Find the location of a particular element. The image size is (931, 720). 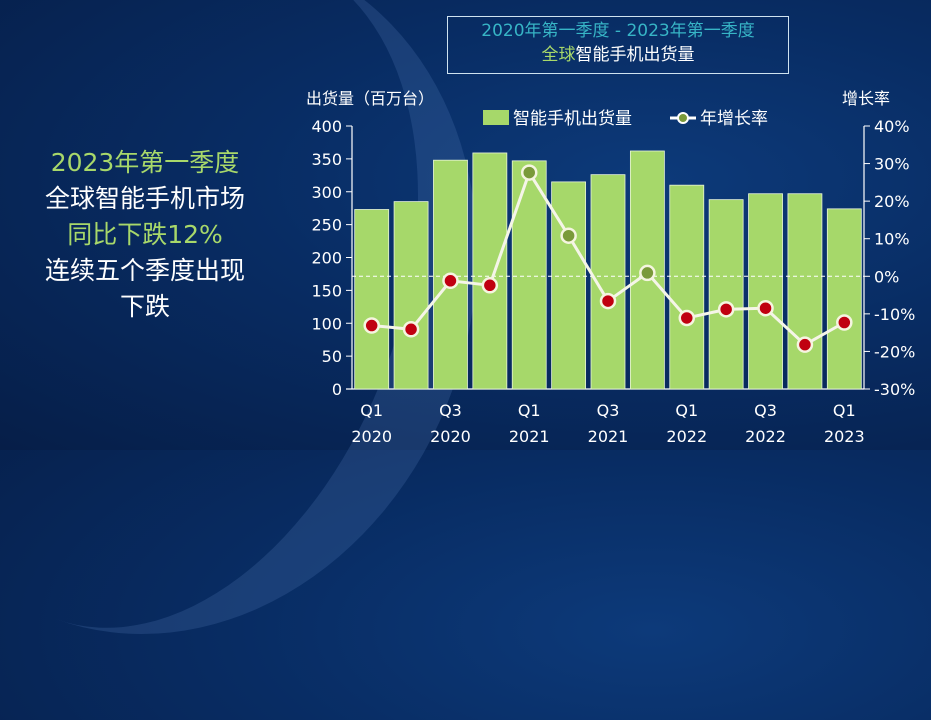

y2-tick-label: 0% is located at coordinates (886, 276).